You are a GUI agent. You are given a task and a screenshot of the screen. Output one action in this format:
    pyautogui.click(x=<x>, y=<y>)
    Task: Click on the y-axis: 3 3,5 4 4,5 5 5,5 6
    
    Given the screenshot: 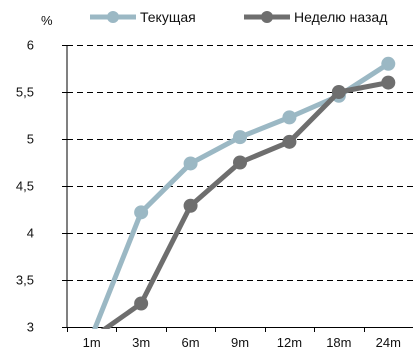 What is the action you would take?
    pyautogui.click(x=42, y=186)
    